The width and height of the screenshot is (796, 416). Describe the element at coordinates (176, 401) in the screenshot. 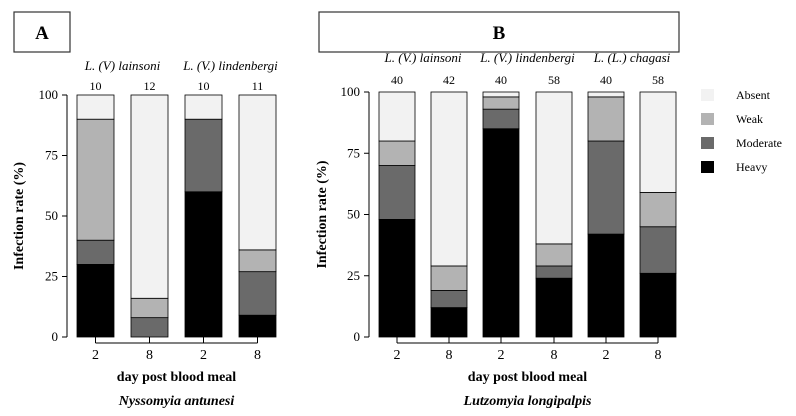

I see `sandfly-species-label: Nyssomyia antunesi` at that location.